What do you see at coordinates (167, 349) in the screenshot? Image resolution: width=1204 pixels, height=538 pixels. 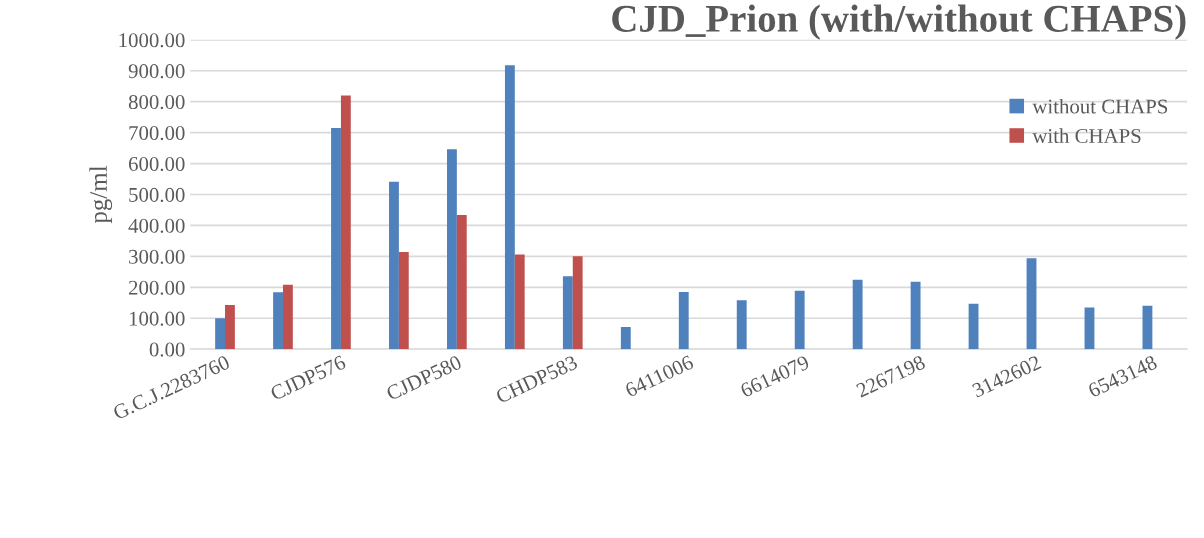 I see `y-tick-label: 0.00` at bounding box center [167, 349].